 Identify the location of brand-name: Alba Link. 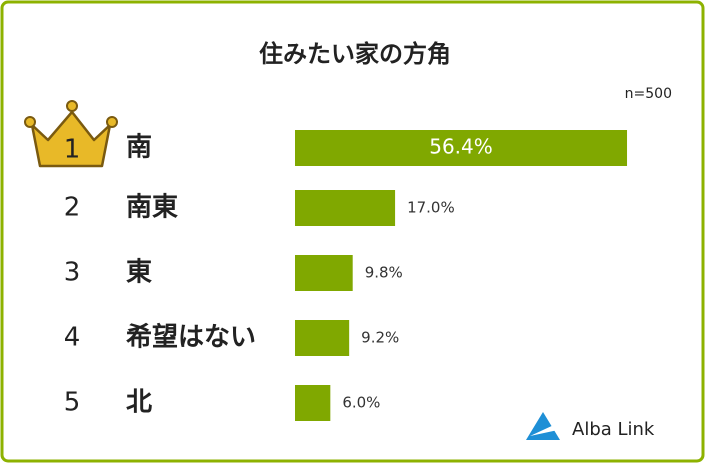
(613, 429).